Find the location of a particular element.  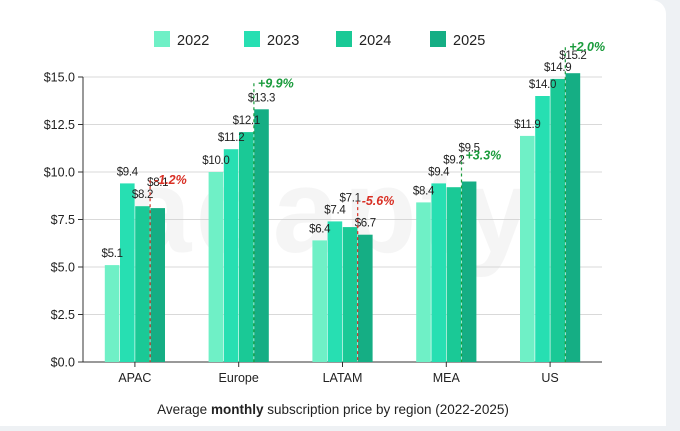

value-label-apac-2024: $8.2 is located at coordinates (142, 195).